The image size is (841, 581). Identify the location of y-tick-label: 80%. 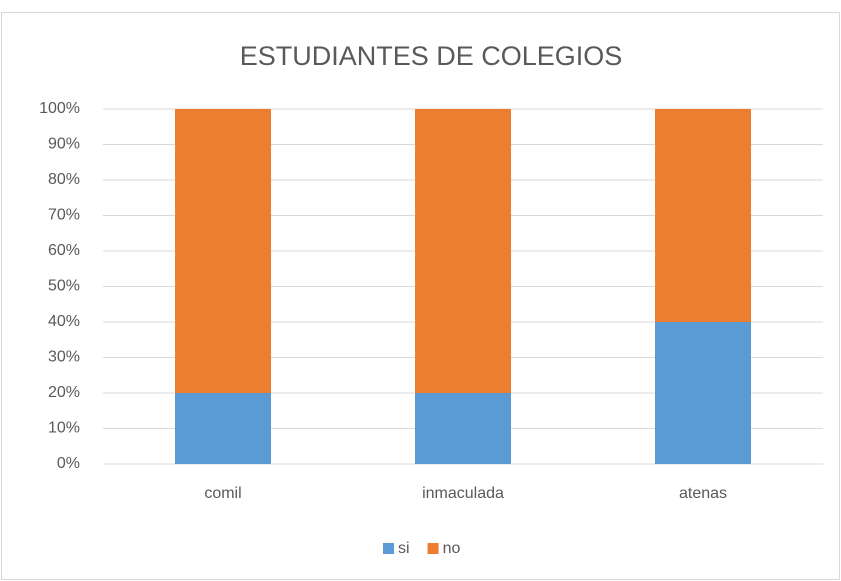
(64, 179).